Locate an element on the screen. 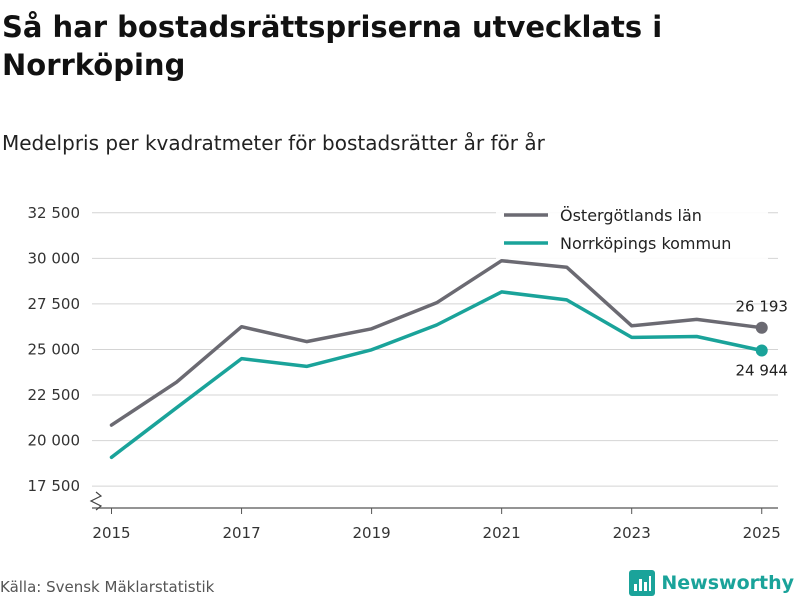 This screenshot has width=800, height=600. axis-break-icon is located at coordinates (96, 501).